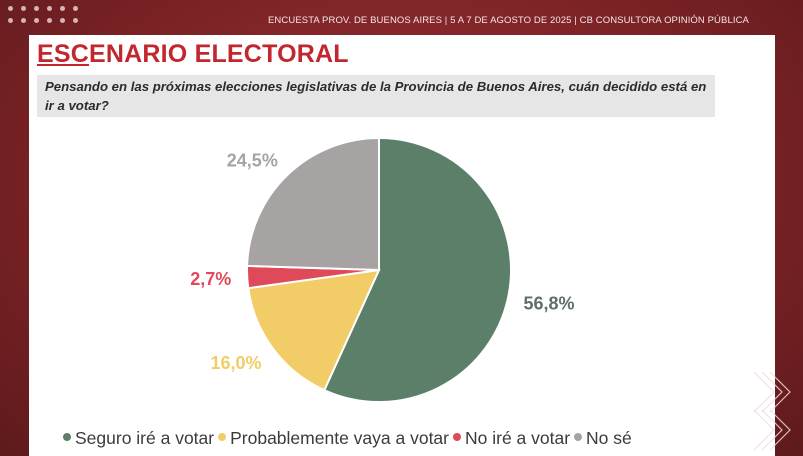  I want to click on data-label: 24,5%, so click(252, 160).